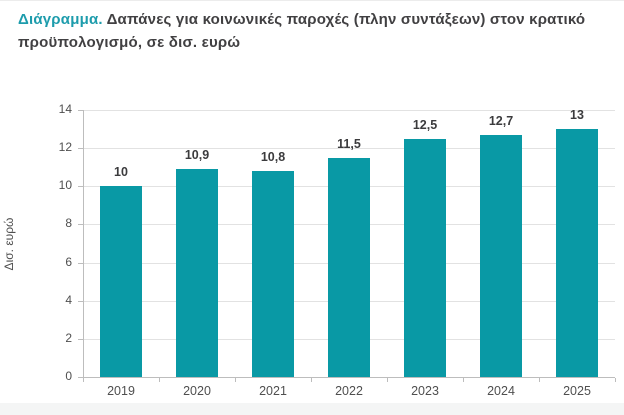 The image size is (624, 415). Describe the element at coordinates (312, 409) in the screenshot. I see `page-bottom-edge` at that location.